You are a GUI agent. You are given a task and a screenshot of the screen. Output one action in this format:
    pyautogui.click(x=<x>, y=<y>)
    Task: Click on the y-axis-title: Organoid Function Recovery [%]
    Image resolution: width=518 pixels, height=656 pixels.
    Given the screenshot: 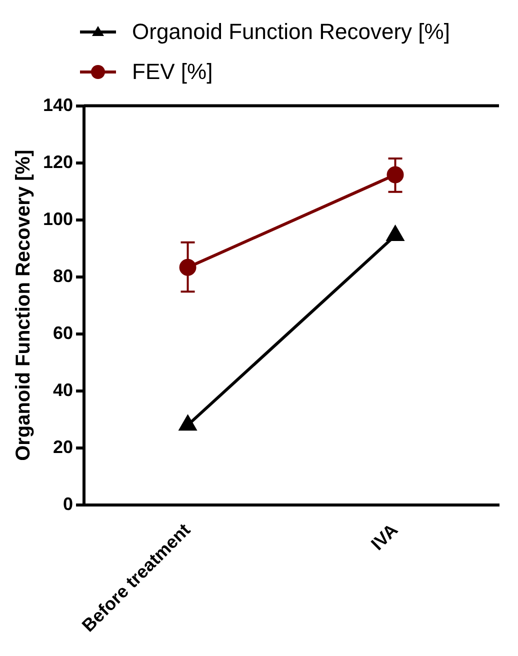 What is the action you would take?
    pyautogui.click(x=23, y=305)
    